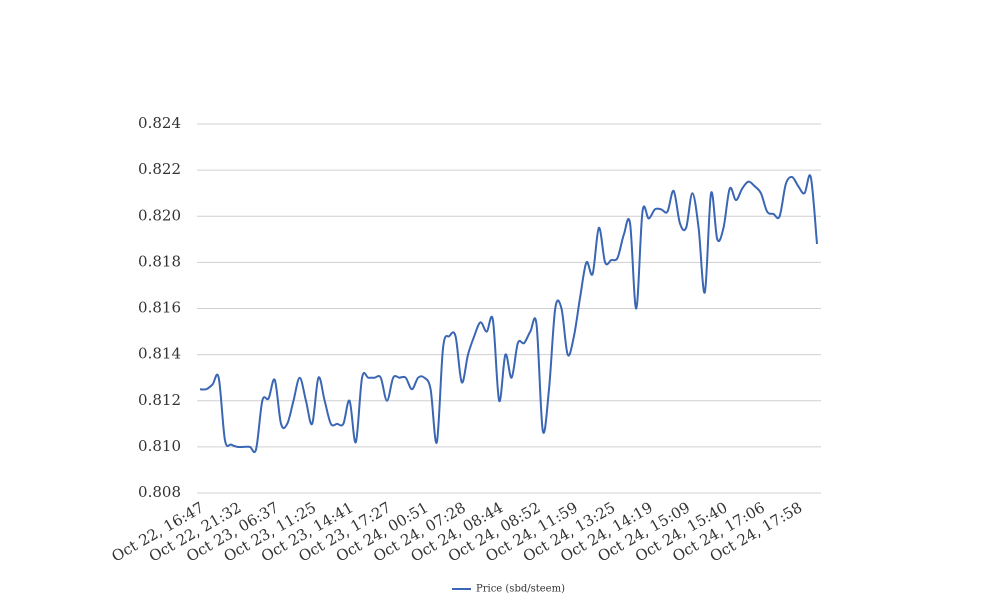 Image resolution: width=1008 pixels, height=616 pixels. I want to click on y-tick-label: 0.820, so click(159, 215).